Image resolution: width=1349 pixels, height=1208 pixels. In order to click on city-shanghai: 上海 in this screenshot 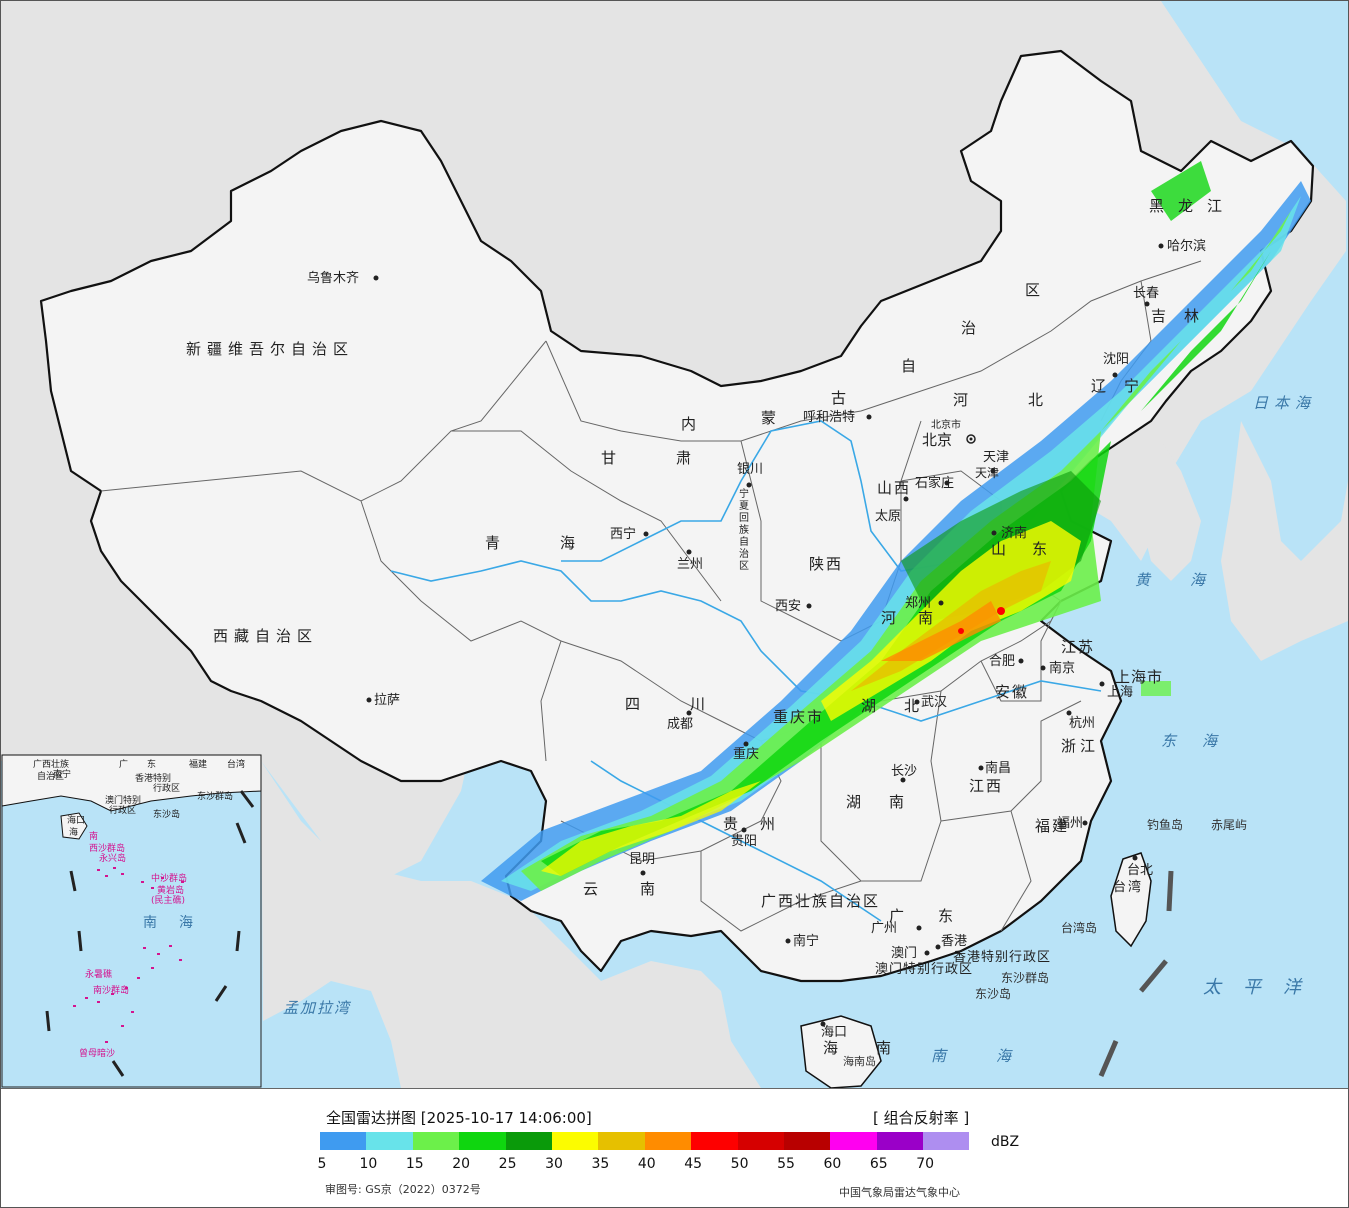, I will do `click(1120, 692)`.